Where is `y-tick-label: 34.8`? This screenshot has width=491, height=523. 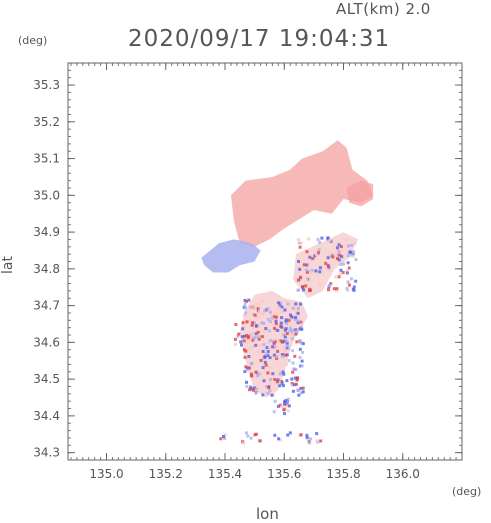
y-tick-label: 34.8 is located at coordinates (46, 269).